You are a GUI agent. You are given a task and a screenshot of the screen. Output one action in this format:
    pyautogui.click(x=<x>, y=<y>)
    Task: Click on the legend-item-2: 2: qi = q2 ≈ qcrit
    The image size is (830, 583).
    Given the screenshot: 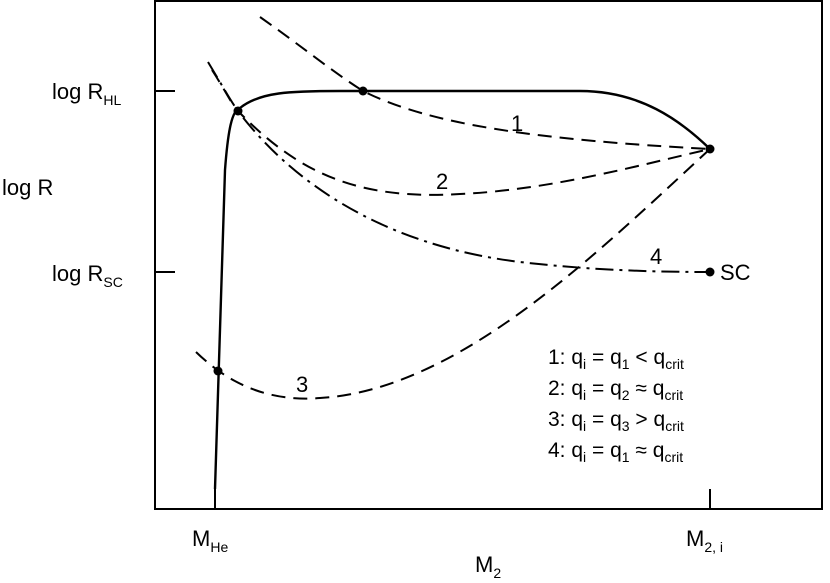 What is the action you would take?
    pyautogui.click(x=615, y=390)
    